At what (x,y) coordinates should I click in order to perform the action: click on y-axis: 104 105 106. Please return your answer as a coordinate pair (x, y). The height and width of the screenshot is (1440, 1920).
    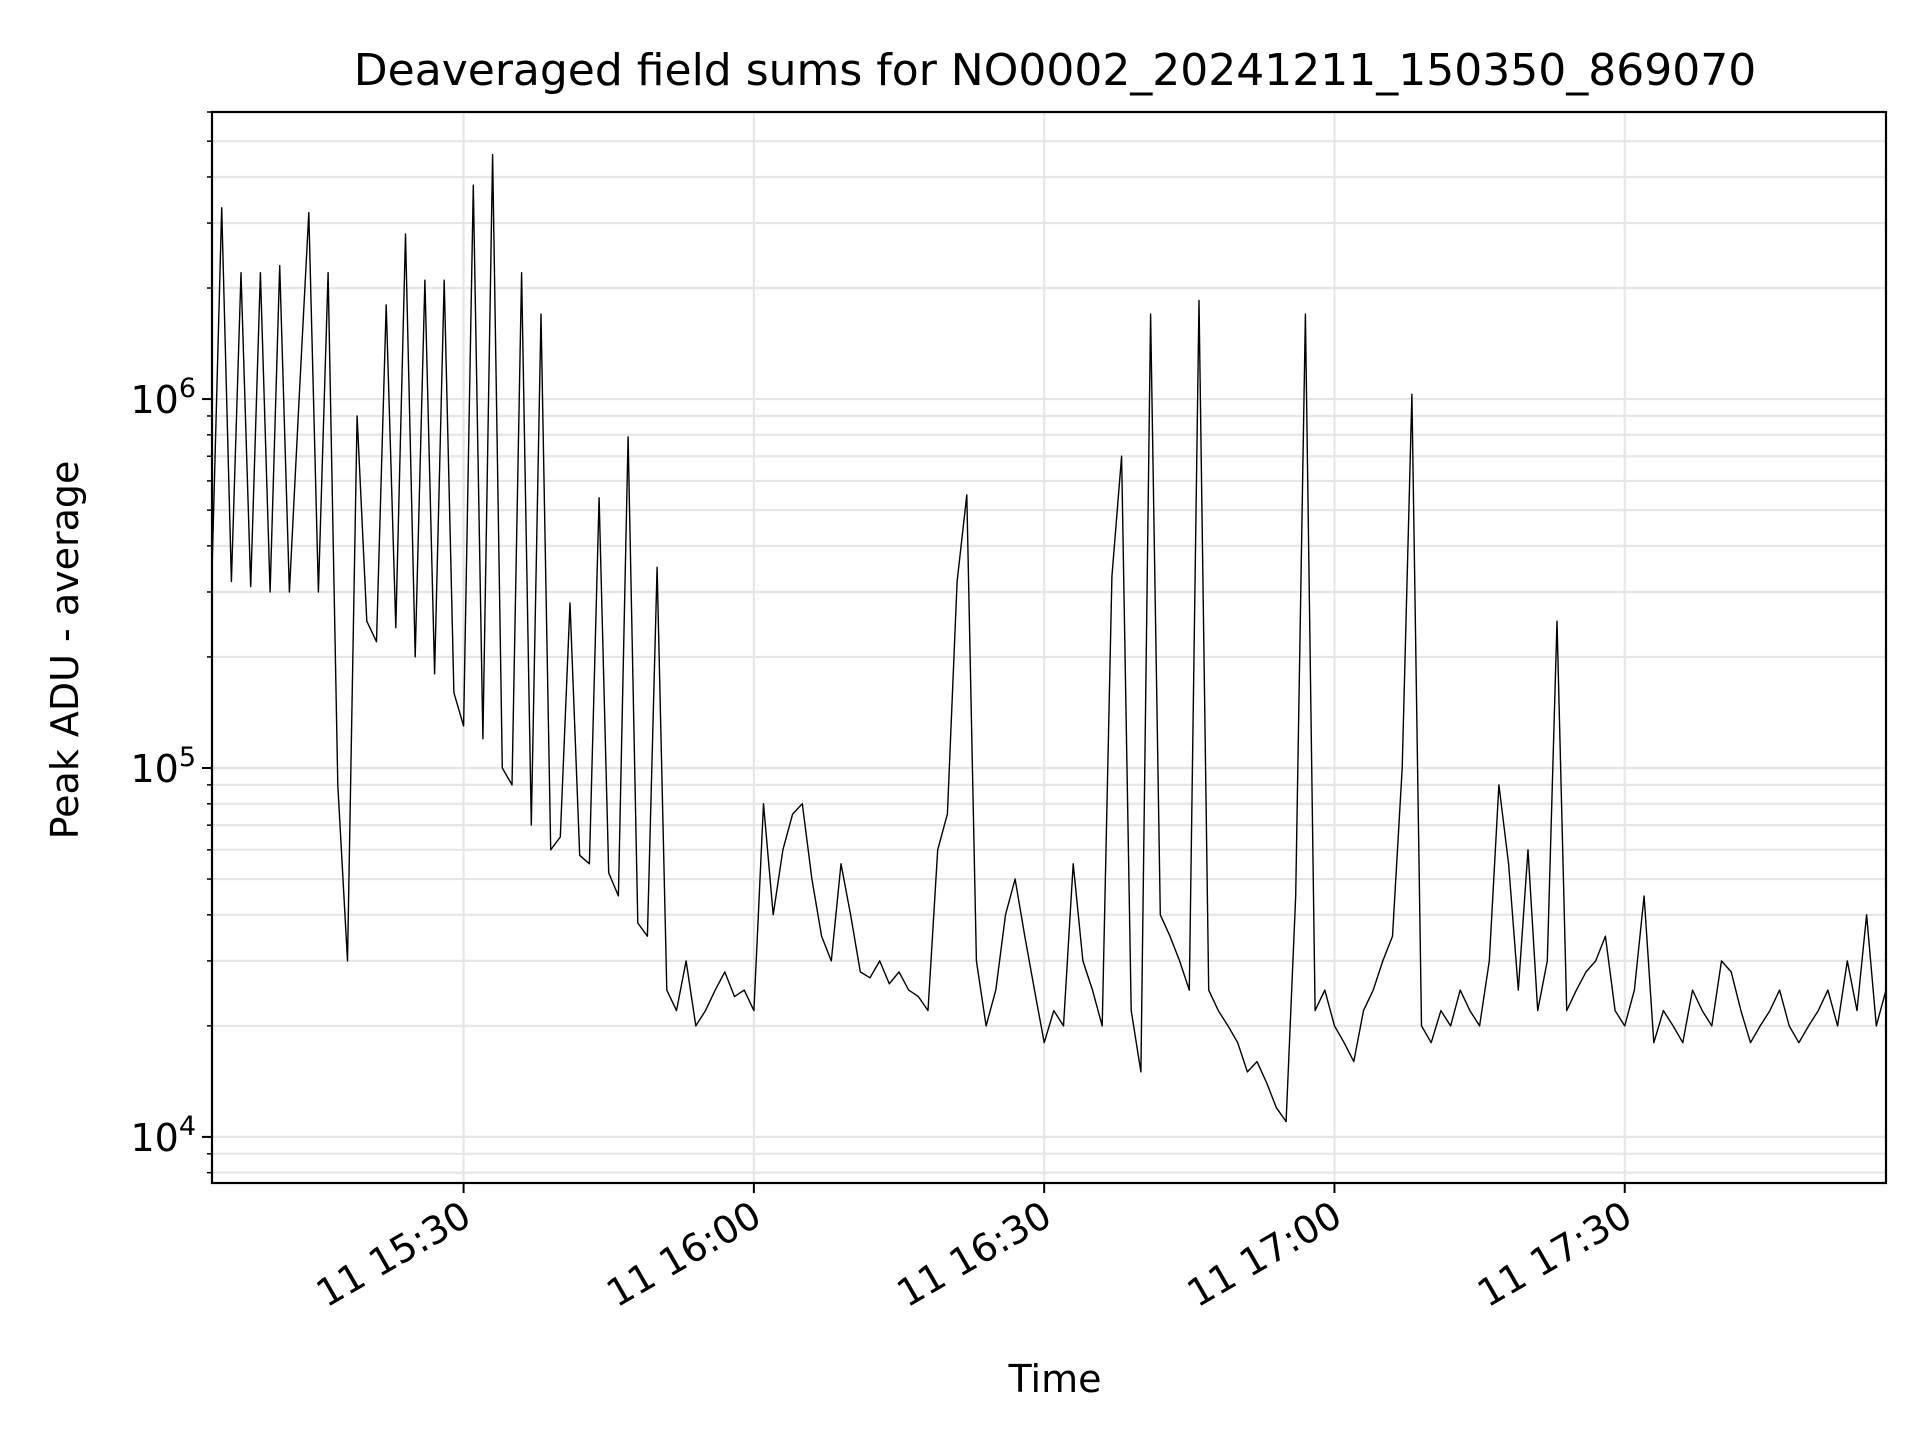
    Looking at the image, I should click on (171, 642).